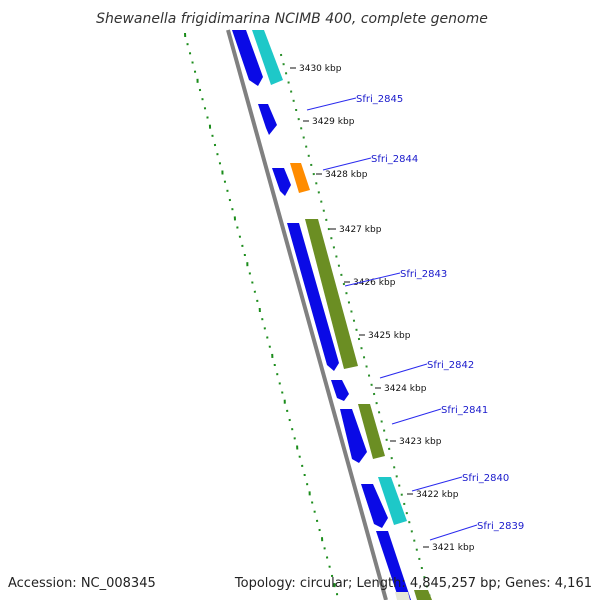 Image resolution: width=600 pixels, height=600 pixels. What do you see at coordinates (346, 175) in the screenshot?
I see `kbp-tick-label: 3428 kbp` at bounding box center [346, 175].